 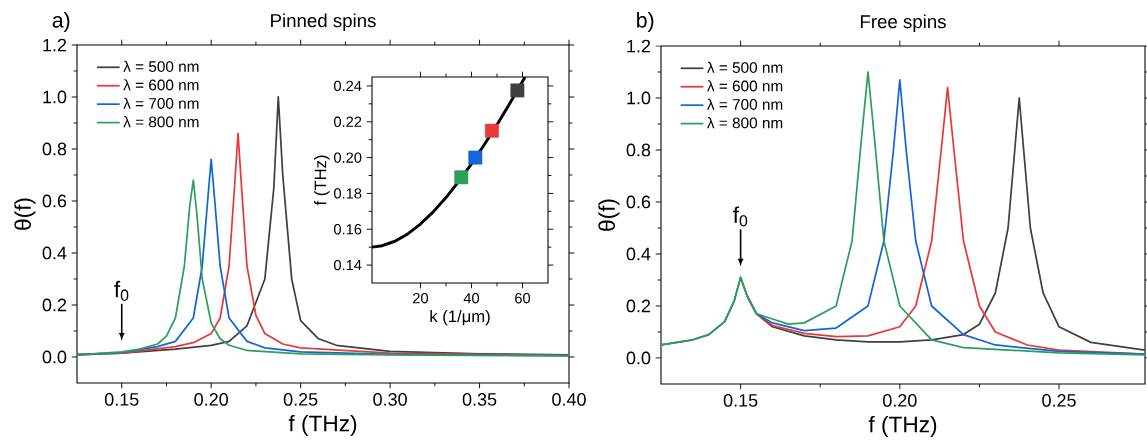 I want to click on x-tick-label: 0.40, so click(x=569, y=399).